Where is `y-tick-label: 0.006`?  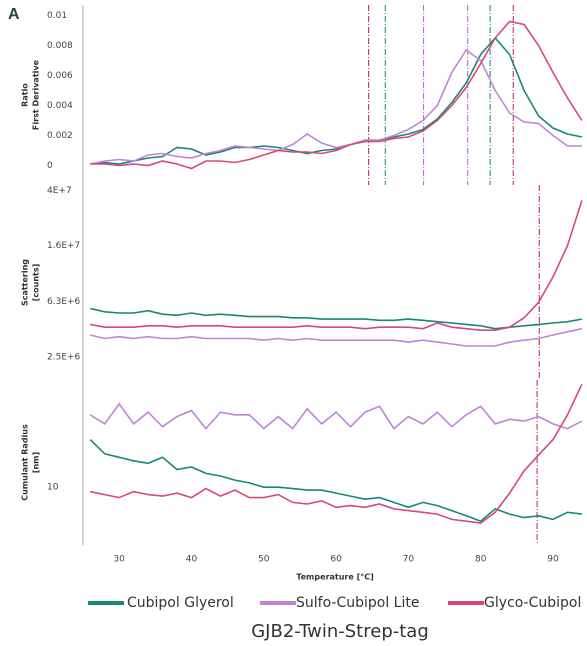 y-tick-label: 0.006 is located at coordinates (60, 76).